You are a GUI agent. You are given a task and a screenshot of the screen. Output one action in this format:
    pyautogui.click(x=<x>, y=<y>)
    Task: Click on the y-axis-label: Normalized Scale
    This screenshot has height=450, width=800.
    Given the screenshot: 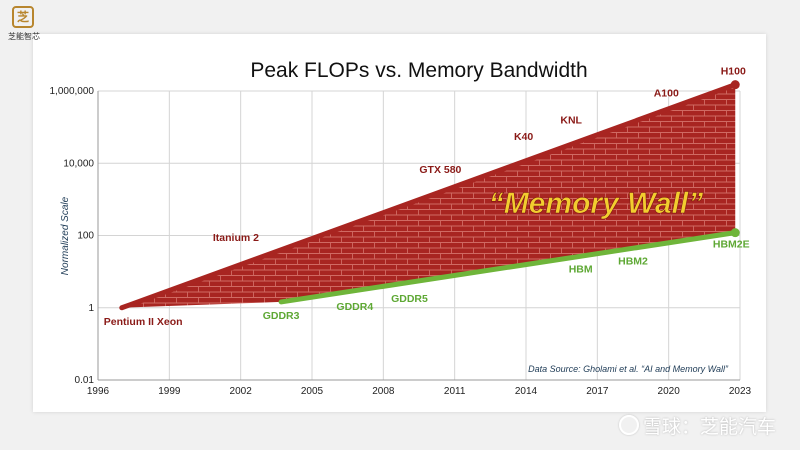 What is the action you would take?
    pyautogui.click(x=65, y=235)
    